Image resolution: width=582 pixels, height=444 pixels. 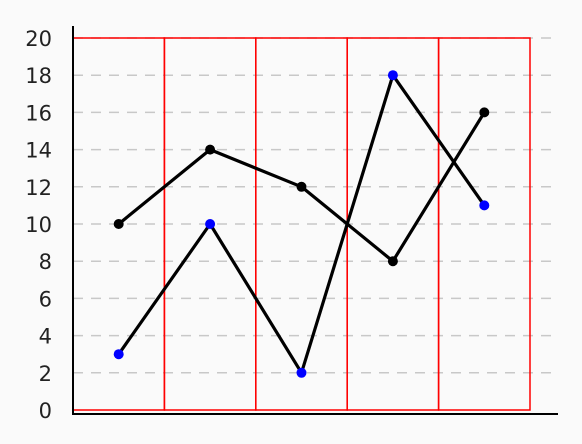 What do you see at coordinates (38, 151) in the screenshot?
I see `y-tick-label: 14` at bounding box center [38, 151].